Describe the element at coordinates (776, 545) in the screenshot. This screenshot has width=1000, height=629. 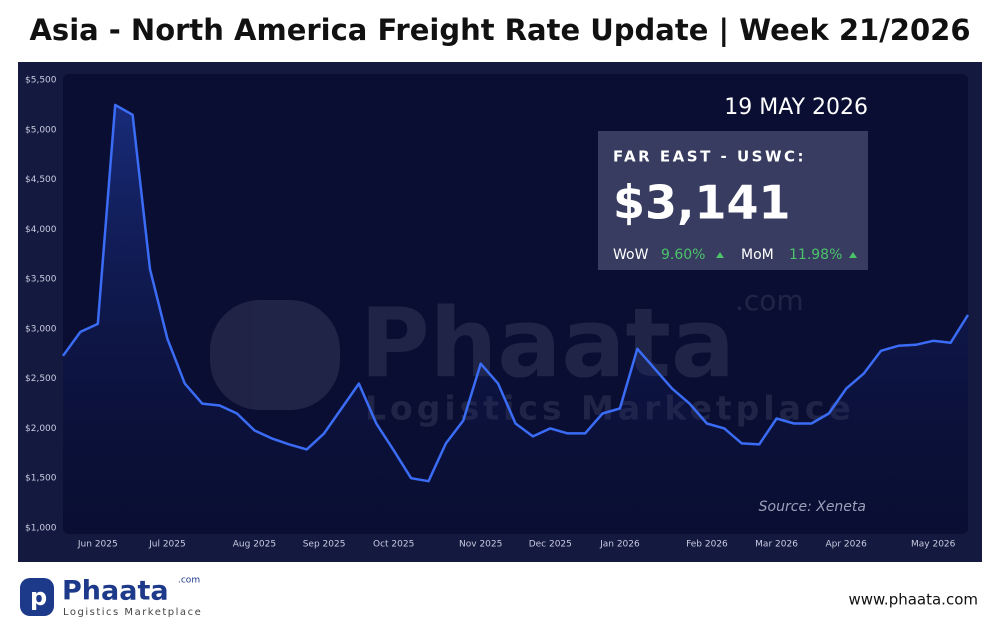
I see `x-tick-label: Mar 2026` at that location.